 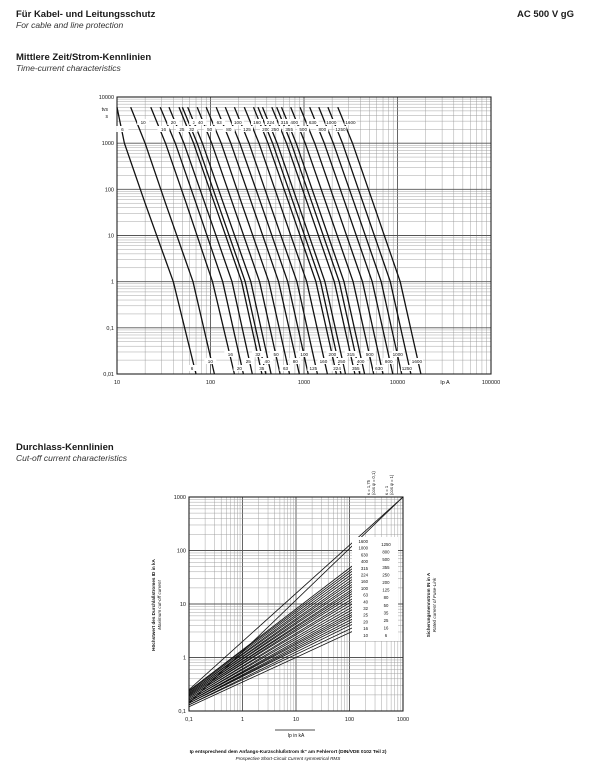 What do you see at coordinates (238, 122) in the screenshot?
I see `tc-top-rating-label: 100` at bounding box center [238, 122].